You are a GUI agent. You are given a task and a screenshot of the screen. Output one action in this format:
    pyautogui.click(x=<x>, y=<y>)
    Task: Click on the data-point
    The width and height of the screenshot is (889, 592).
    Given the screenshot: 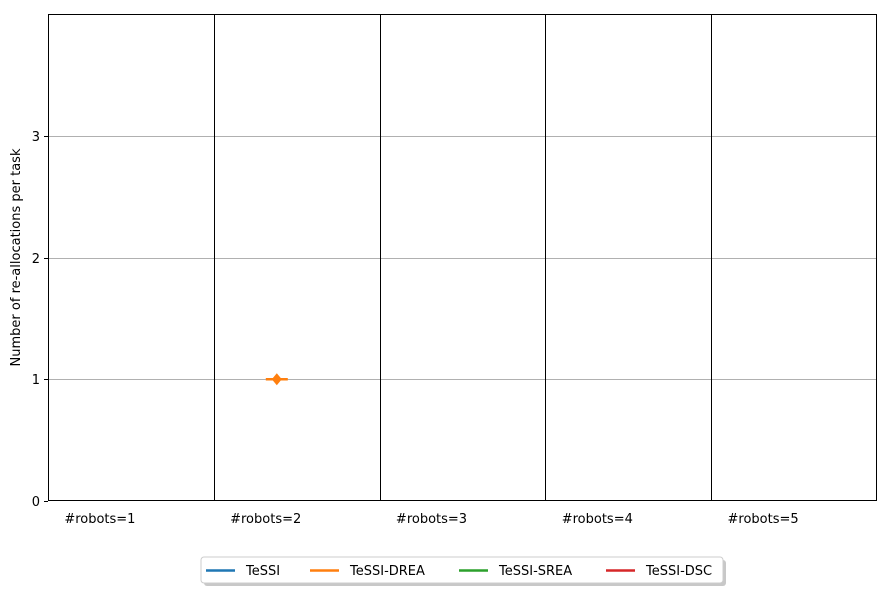 What is the action you would take?
    pyautogui.click(x=276, y=379)
    